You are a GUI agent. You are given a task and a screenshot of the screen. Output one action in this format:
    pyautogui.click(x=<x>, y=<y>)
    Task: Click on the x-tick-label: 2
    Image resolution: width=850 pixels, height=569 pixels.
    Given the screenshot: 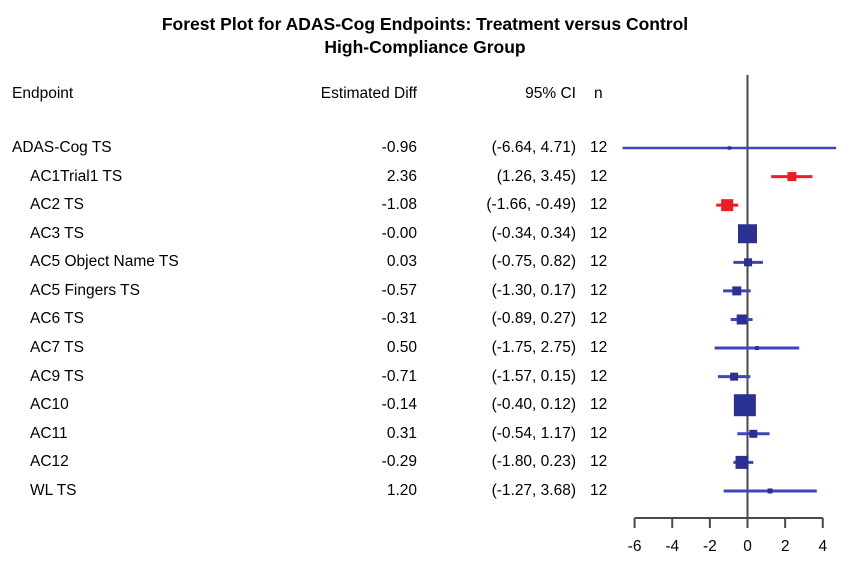 What is the action you would take?
    pyautogui.click(x=785, y=546)
    